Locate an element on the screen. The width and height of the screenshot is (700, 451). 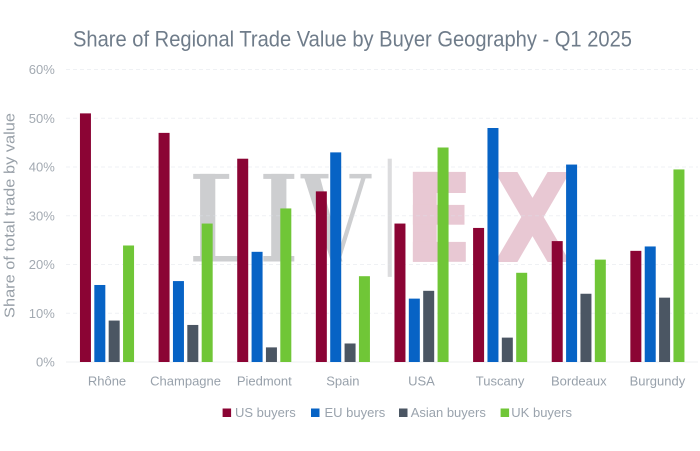
svg-text: EU buyers is located at coordinates (355, 412).